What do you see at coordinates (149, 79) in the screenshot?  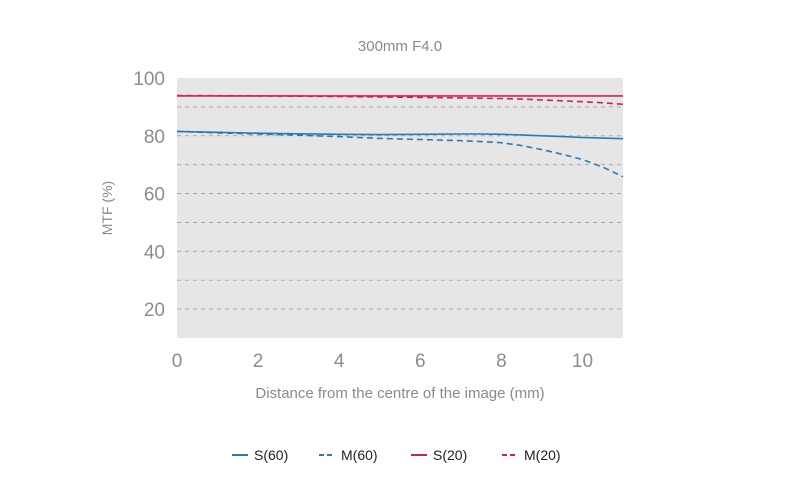 I see `y-tick-label: 100` at bounding box center [149, 79].